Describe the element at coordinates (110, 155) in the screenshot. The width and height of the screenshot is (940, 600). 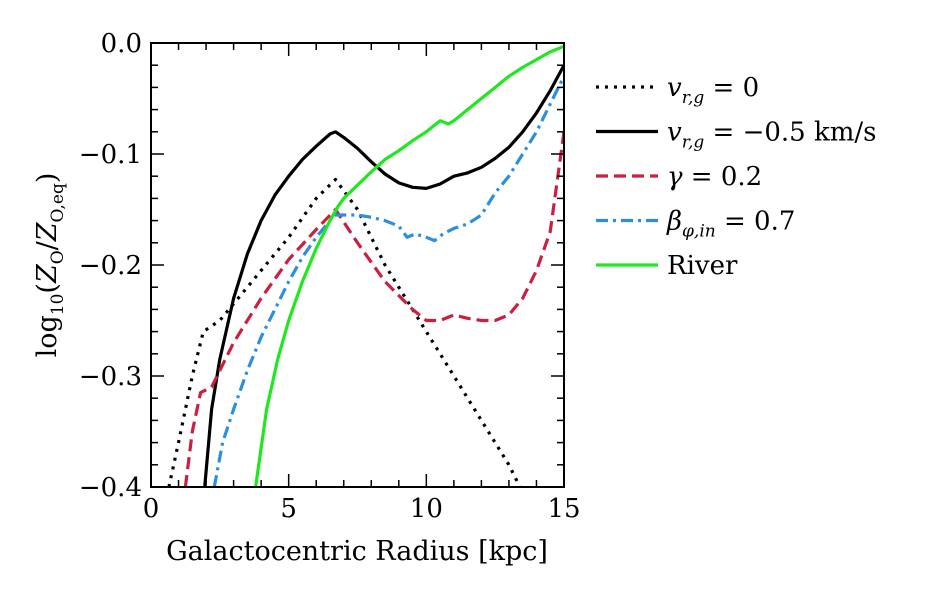
I see `y-tick-label: −0.1` at that location.